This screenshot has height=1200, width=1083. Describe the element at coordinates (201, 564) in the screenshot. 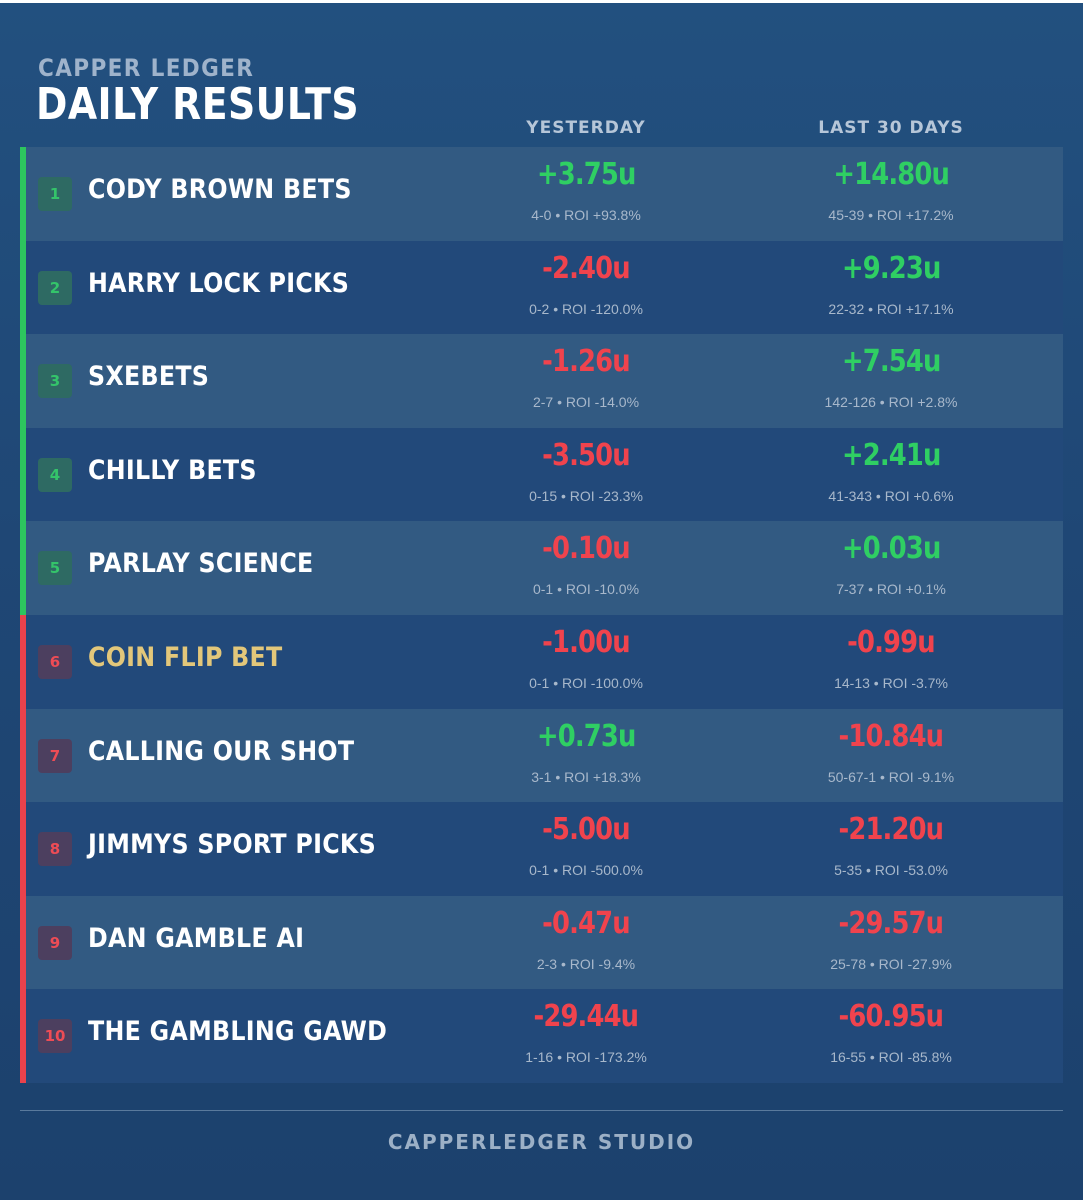

I see `capper-name: PARLAY SCIENCE` at that location.